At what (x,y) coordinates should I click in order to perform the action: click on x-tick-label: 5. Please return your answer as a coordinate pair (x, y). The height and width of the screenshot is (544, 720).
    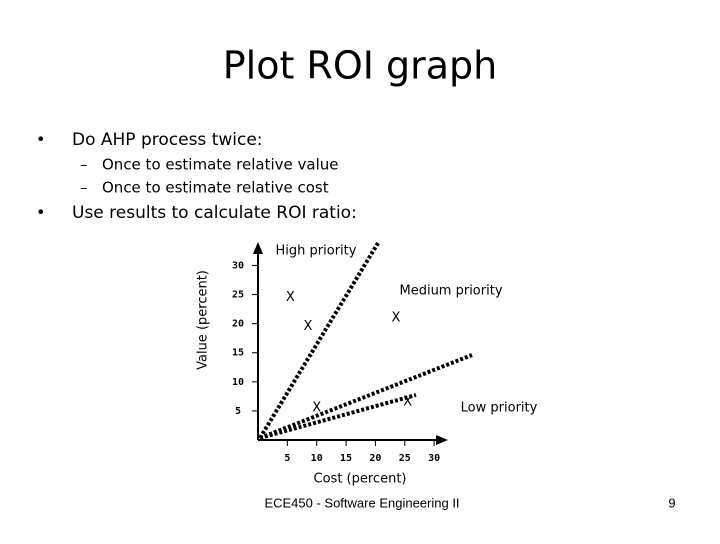
    Looking at the image, I should click on (287, 458).